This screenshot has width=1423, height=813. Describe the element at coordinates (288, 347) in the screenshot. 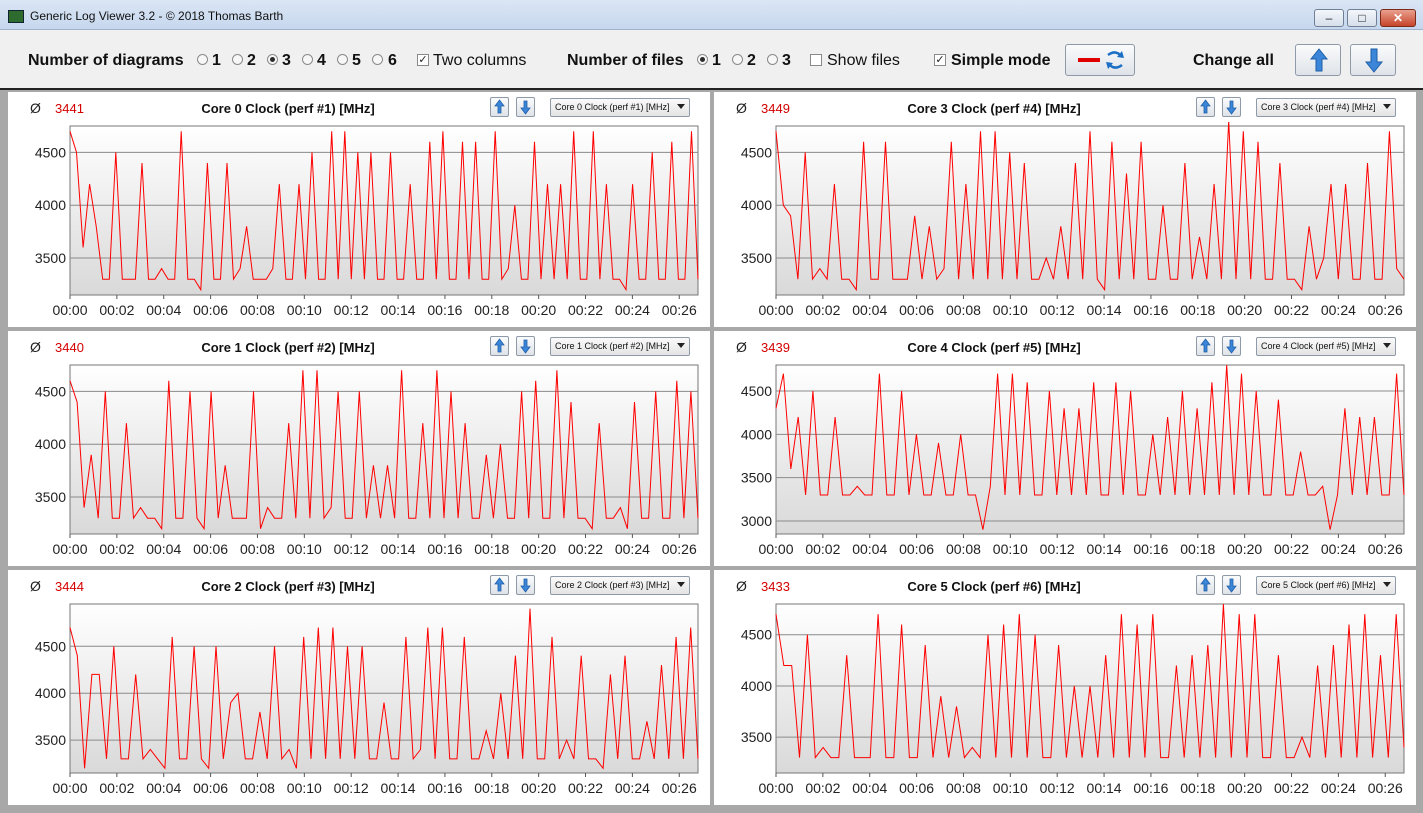

I see `diagram-title: Core 1 Clock (perf #2) [MHz]` at that location.